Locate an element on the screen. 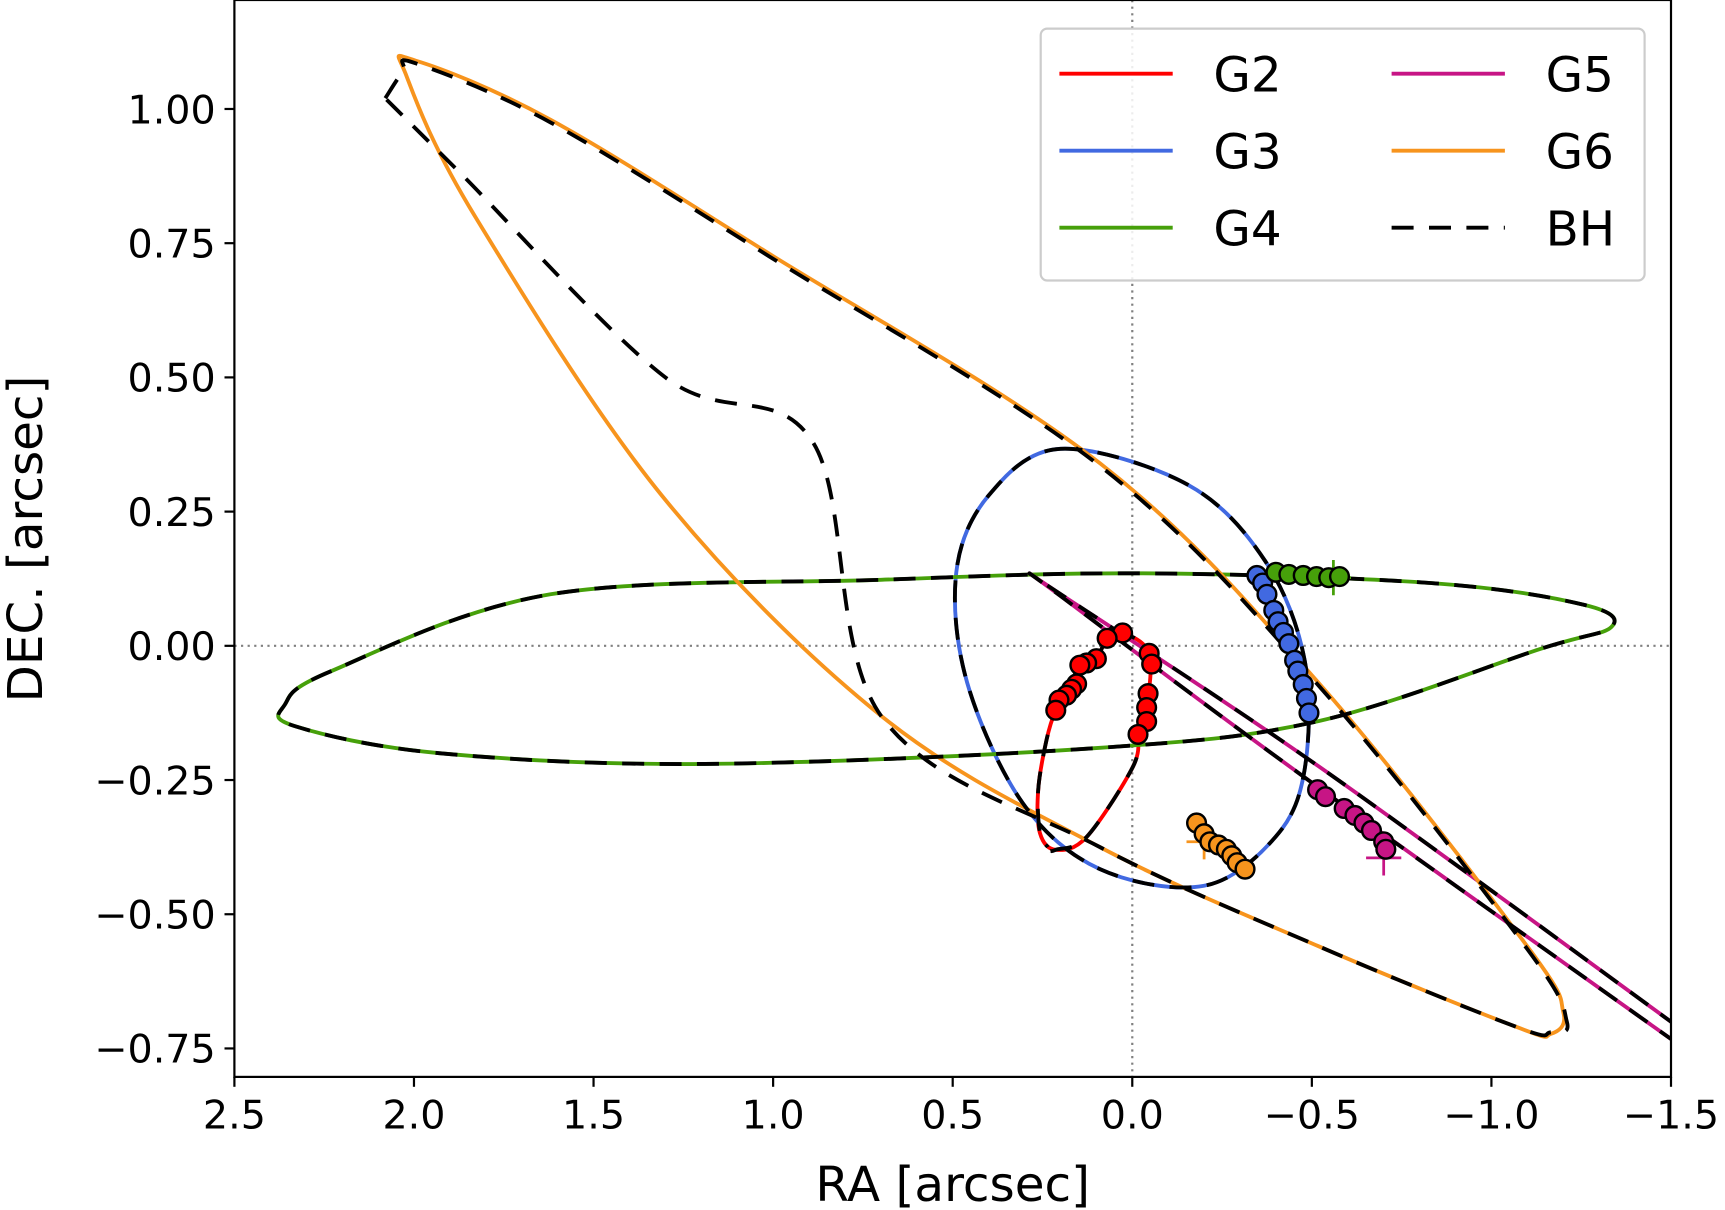 Image resolution: width=1725 pixels, height=1210 pixels. x-tick-label: 0.5 is located at coordinates (952, 1116).